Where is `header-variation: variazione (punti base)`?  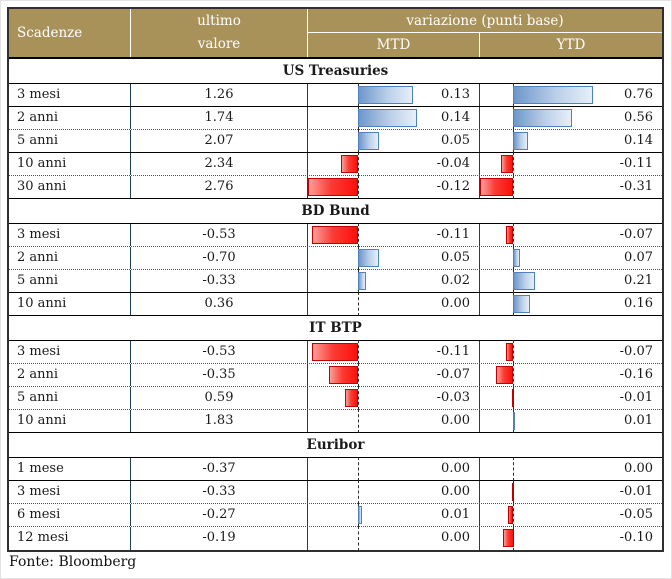
header-variation: variazione (punti base) is located at coordinates (485, 21).